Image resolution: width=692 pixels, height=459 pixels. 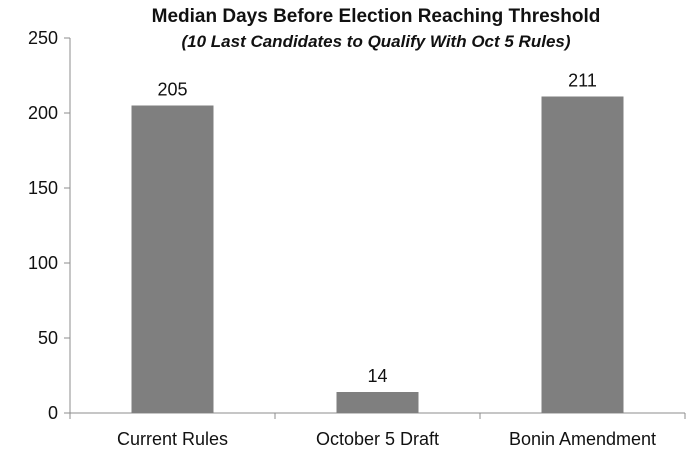 What do you see at coordinates (43, 263) in the screenshot?
I see `y-tick-label: 100` at bounding box center [43, 263].